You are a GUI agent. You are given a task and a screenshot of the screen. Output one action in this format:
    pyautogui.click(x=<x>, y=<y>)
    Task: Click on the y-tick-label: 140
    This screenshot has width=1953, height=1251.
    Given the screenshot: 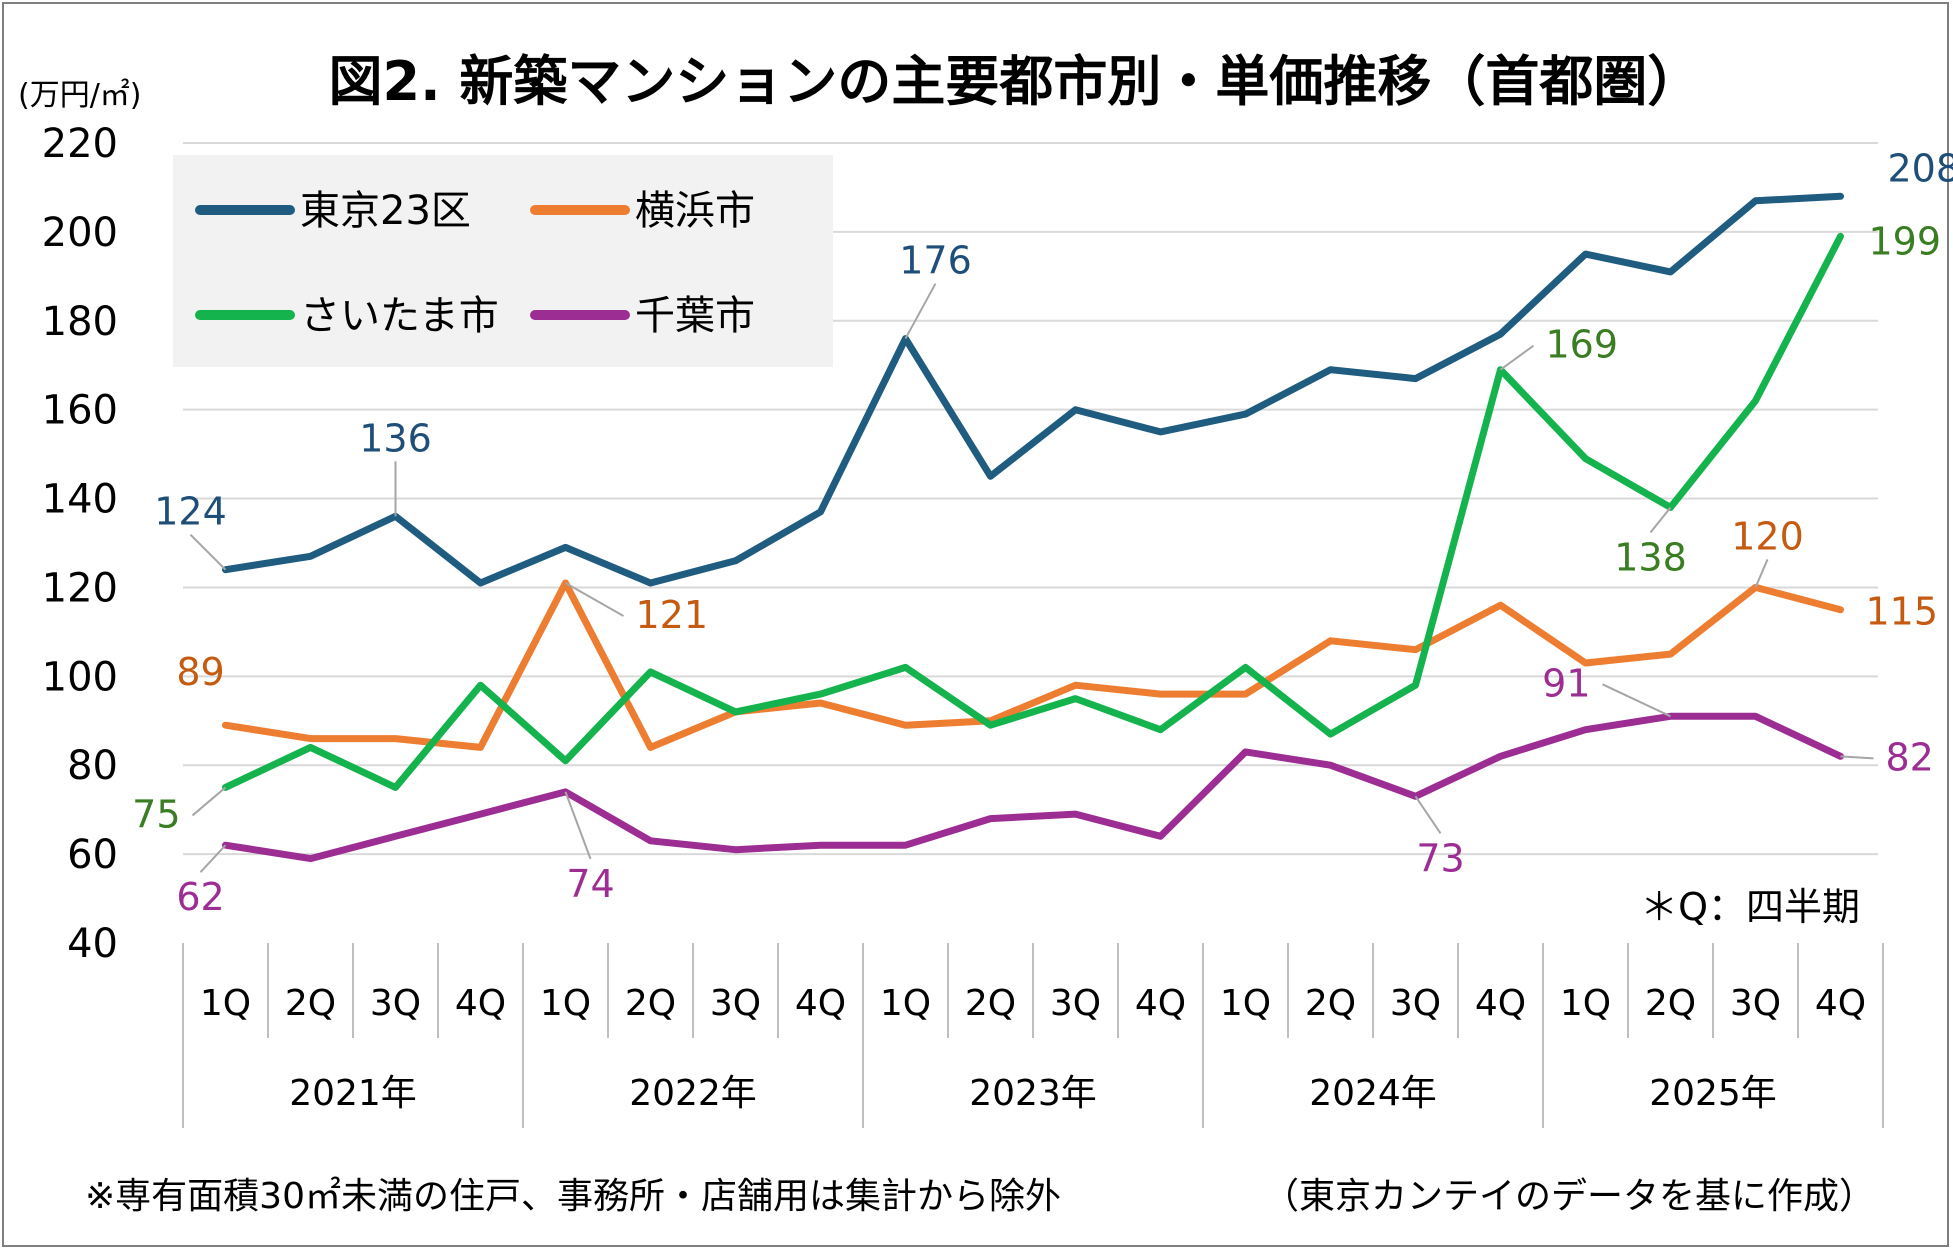 What is the action you would take?
    pyautogui.click(x=80, y=500)
    